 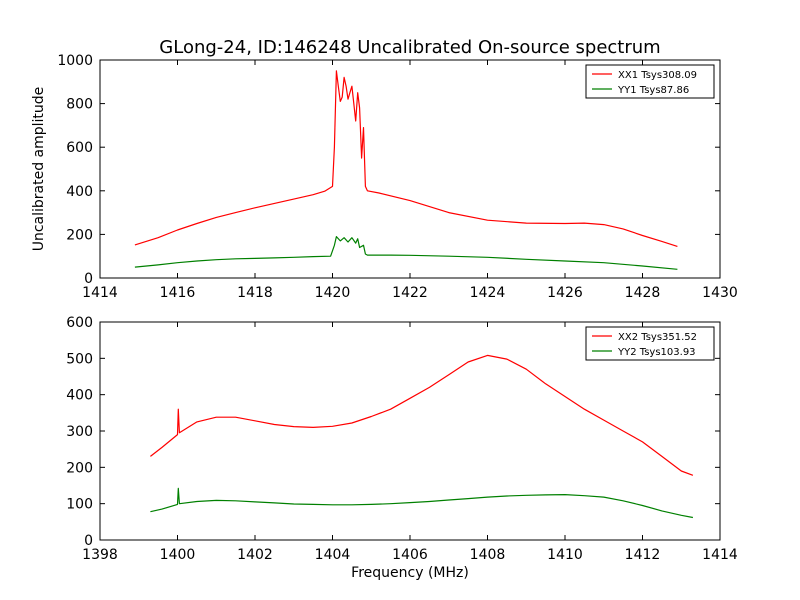 What do you see at coordinates (79, 148) in the screenshot?
I see `top-y-tick-label: 600` at bounding box center [79, 148].